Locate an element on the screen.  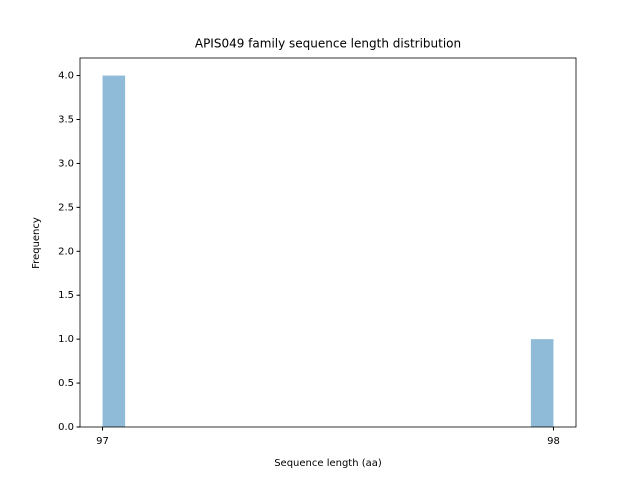
y-tick-label: 1.0 is located at coordinates (66, 339).